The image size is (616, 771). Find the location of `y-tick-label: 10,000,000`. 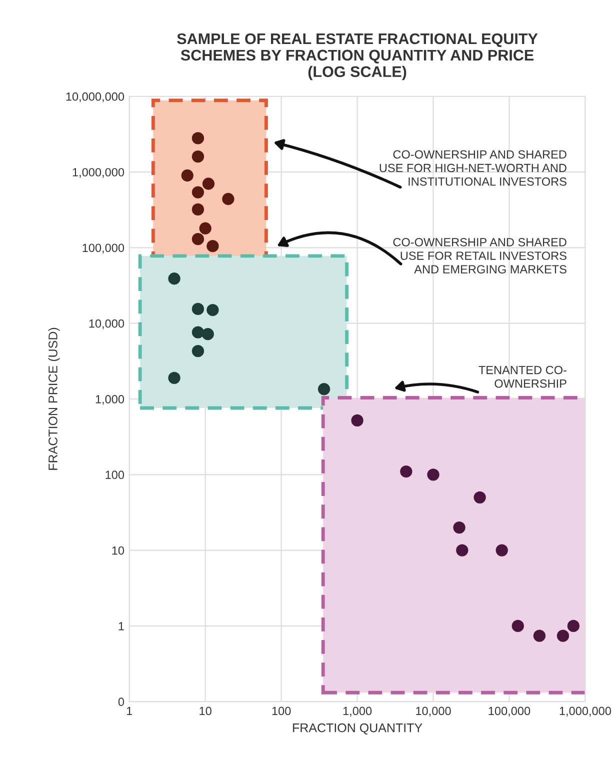

y-tick-label: 10,000,000 is located at coordinates (95, 97).